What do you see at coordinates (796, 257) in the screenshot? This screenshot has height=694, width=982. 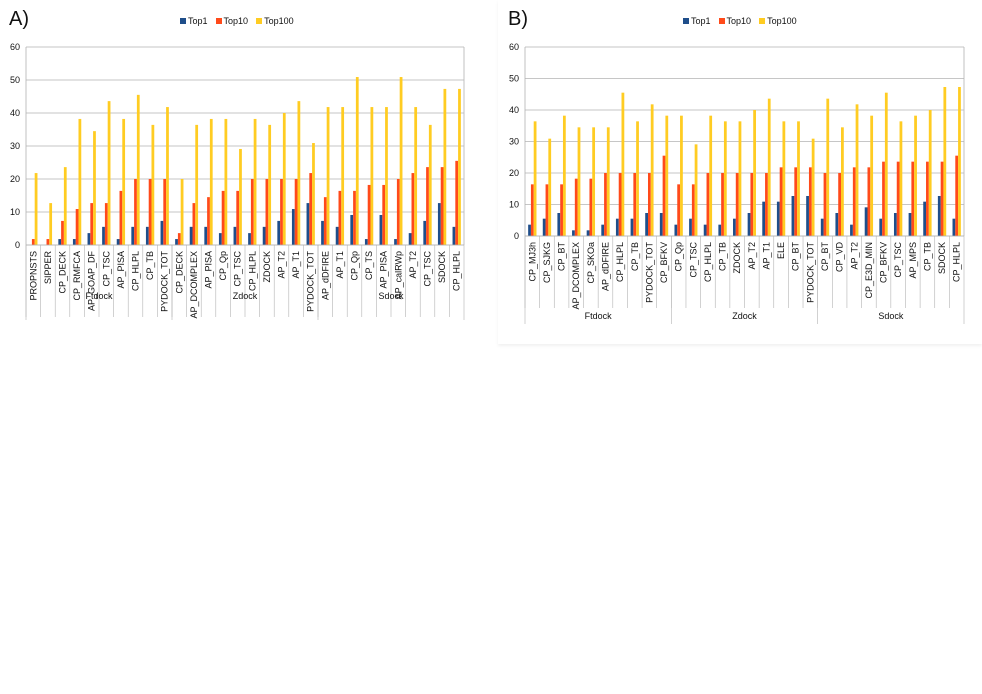 I see `category-label: CP_BT` at bounding box center [796, 257].